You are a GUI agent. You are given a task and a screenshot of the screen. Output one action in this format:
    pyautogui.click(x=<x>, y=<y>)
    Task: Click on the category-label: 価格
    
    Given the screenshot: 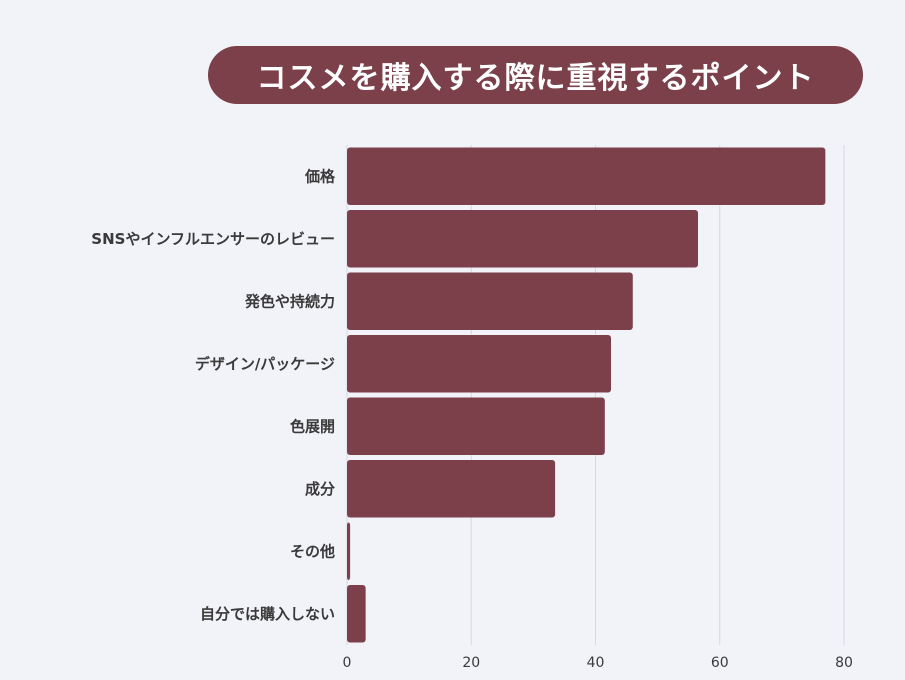 What is the action you would take?
    pyautogui.click(x=320, y=176)
    